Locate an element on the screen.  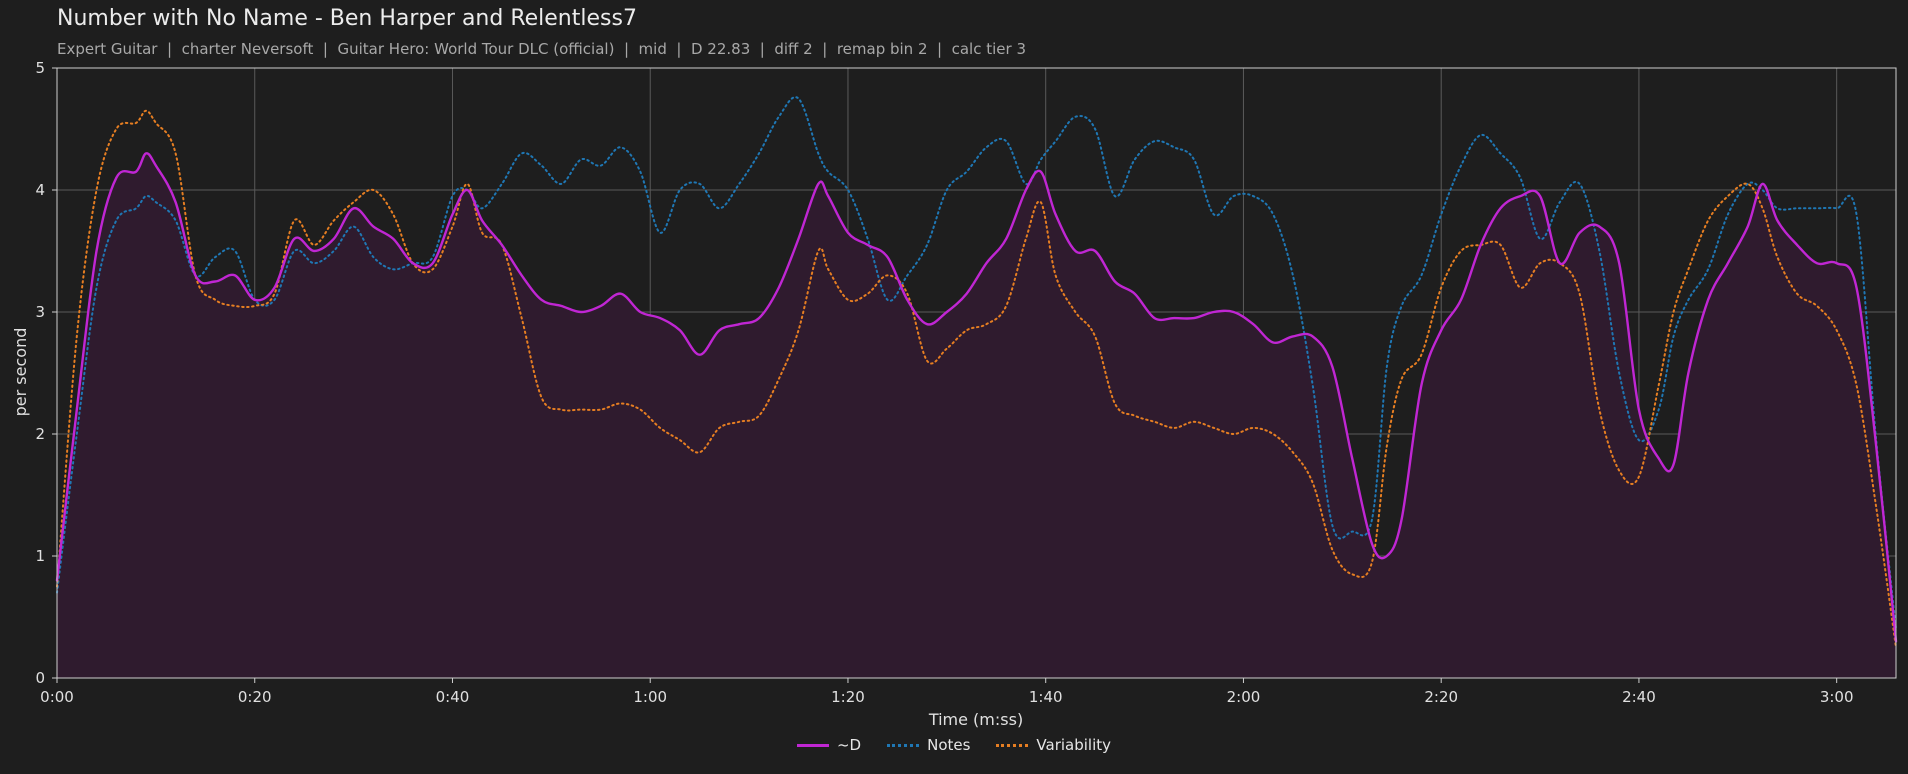
y-axis-label: per second is located at coordinates (20, 372).